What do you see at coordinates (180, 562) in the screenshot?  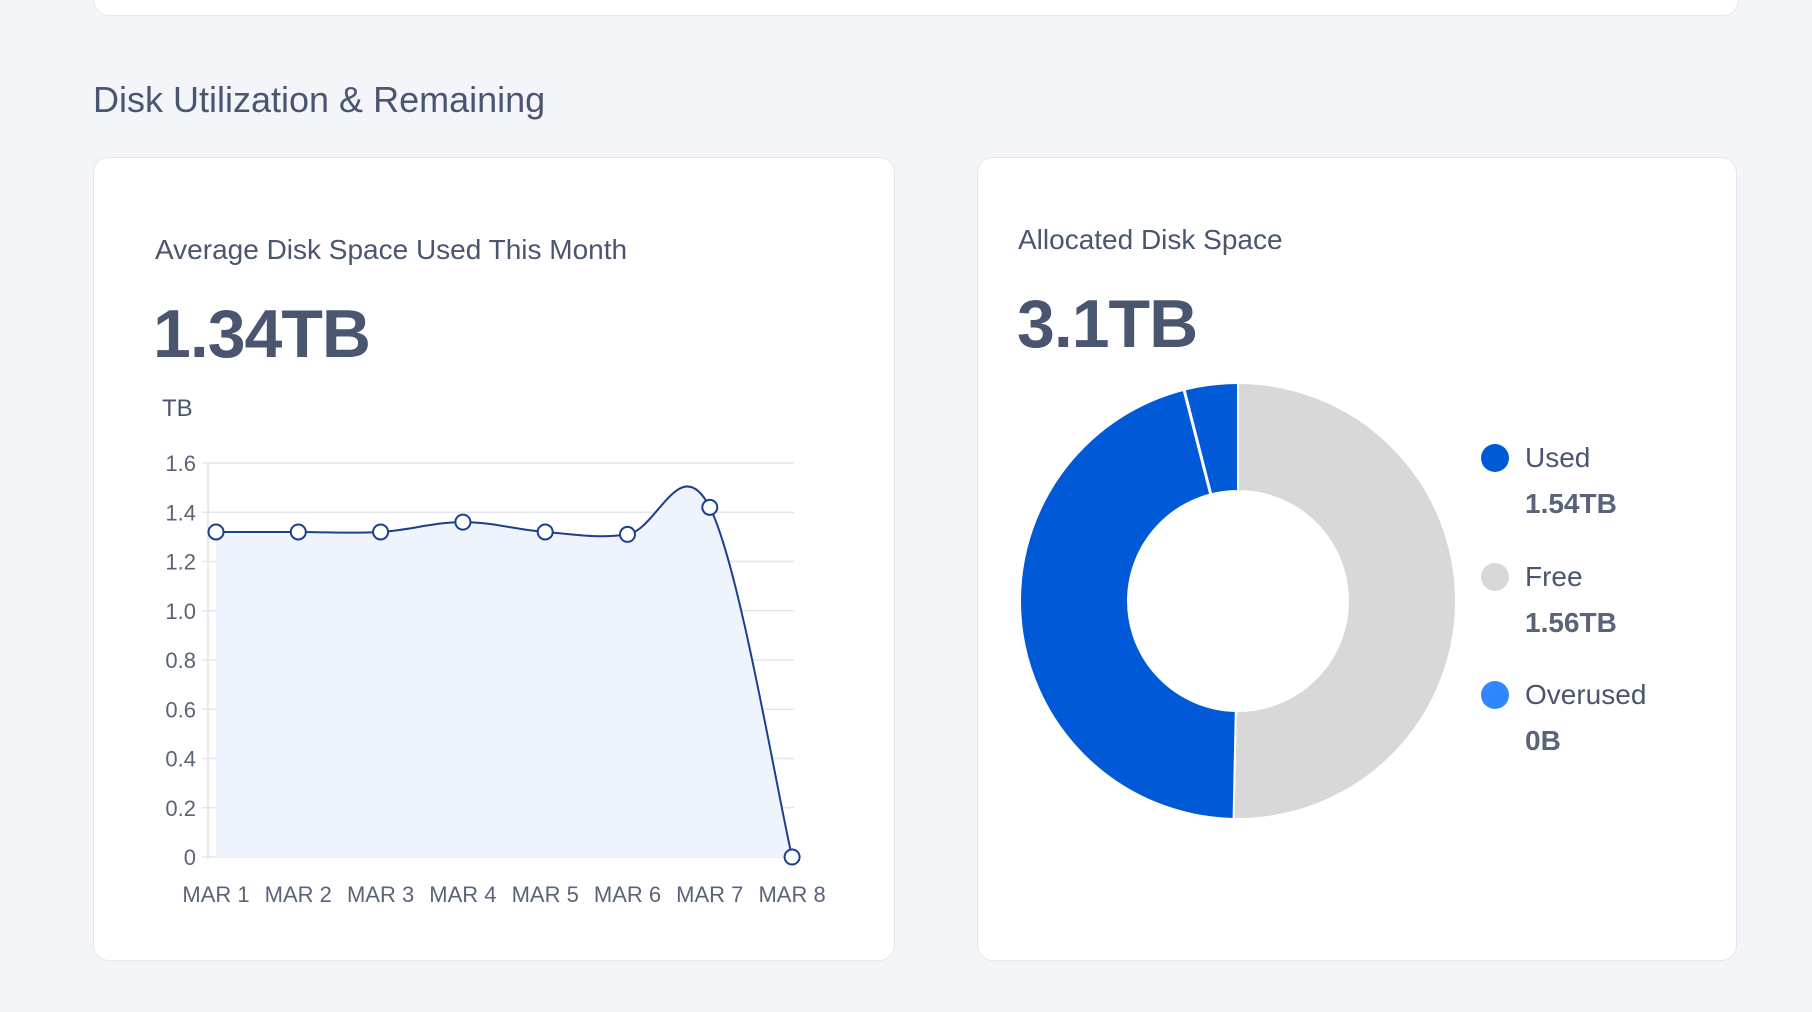 I see `y-tick-label: 1.2` at bounding box center [180, 562].